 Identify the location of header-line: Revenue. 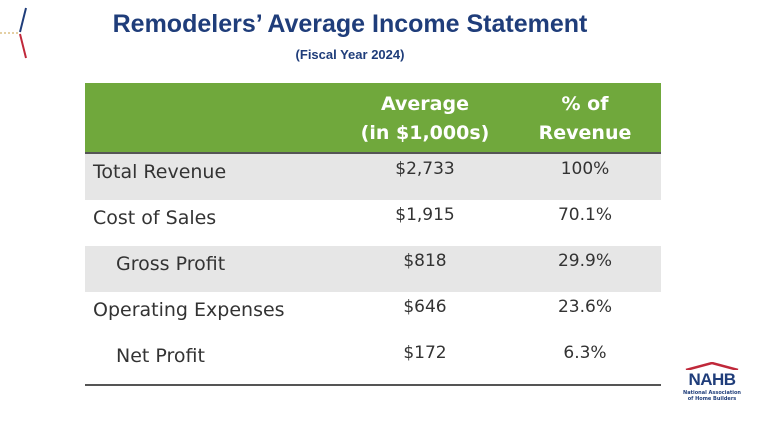
(585, 133).